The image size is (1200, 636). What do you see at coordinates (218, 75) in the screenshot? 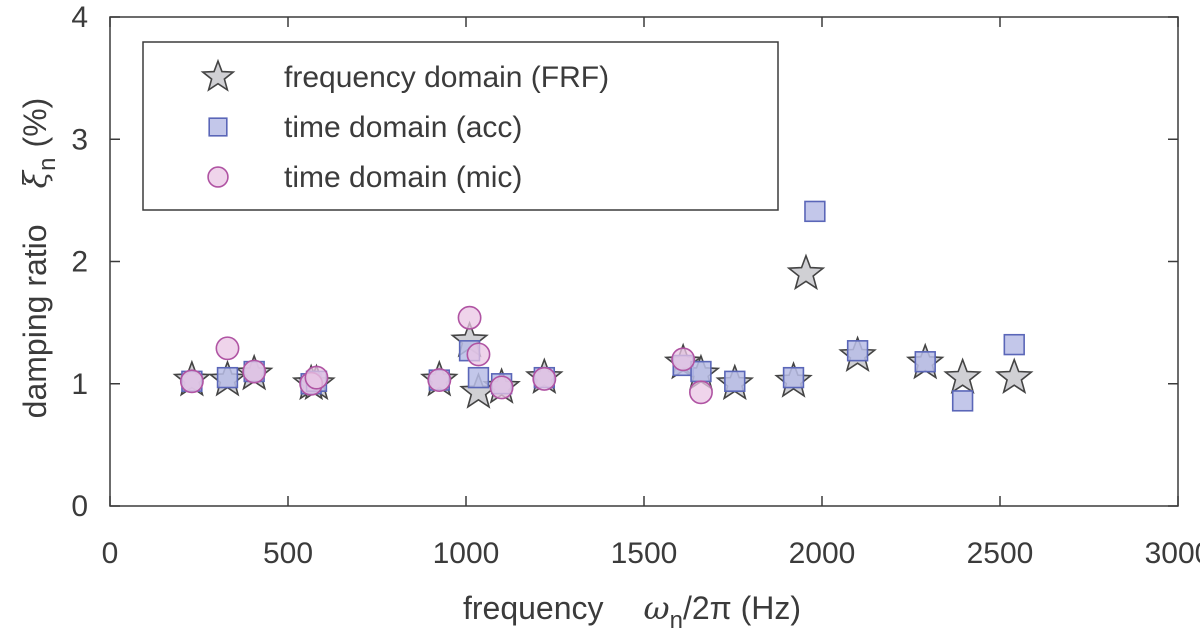
I see `legend-marker-star` at bounding box center [218, 75].